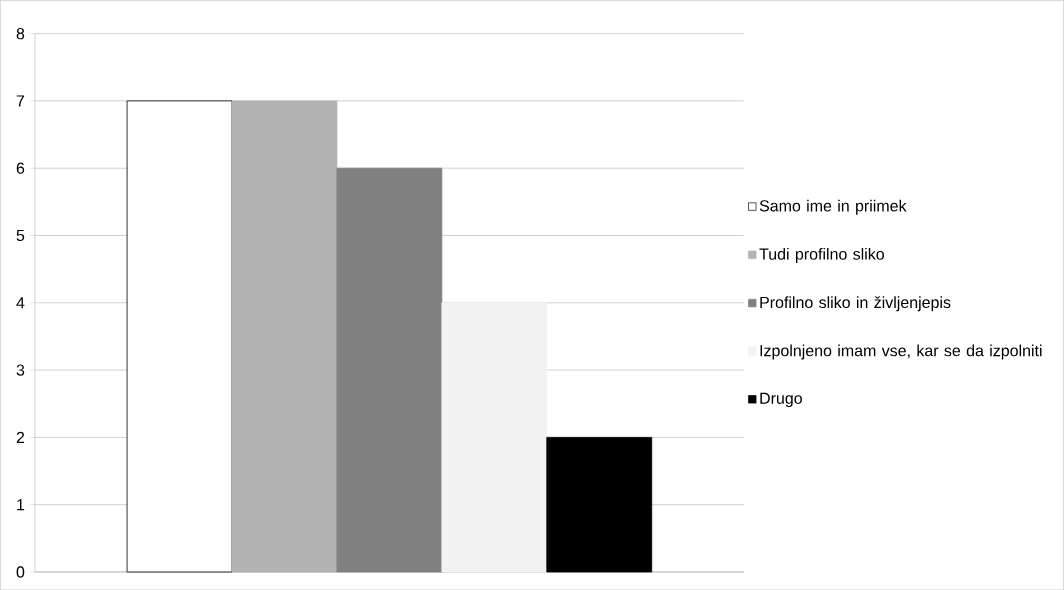 Image resolution: width=1064 pixels, height=590 pixels. Describe the element at coordinates (781, 399) in the screenshot. I see `legend-label: Drugo` at that location.